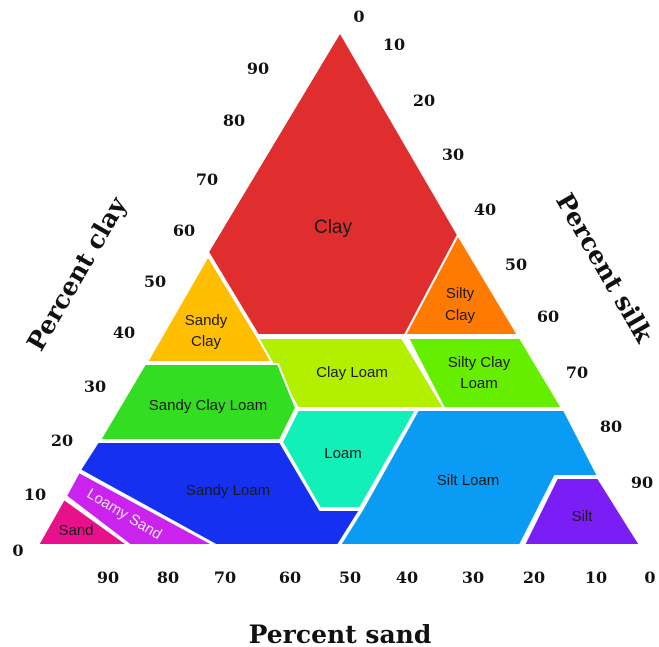  I want to click on silt-tick: 50, so click(516, 264).